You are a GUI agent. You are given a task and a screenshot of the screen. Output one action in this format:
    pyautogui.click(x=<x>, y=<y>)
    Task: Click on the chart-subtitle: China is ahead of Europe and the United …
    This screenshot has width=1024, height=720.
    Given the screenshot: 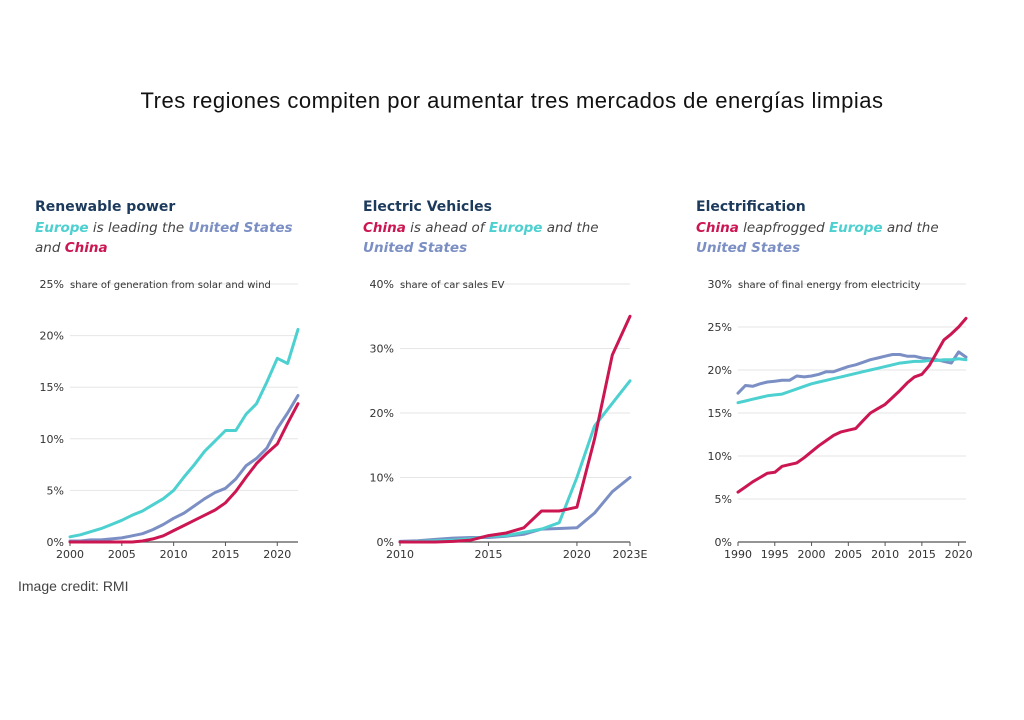 What is the action you would take?
    pyautogui.click(x=503, y=238)
    